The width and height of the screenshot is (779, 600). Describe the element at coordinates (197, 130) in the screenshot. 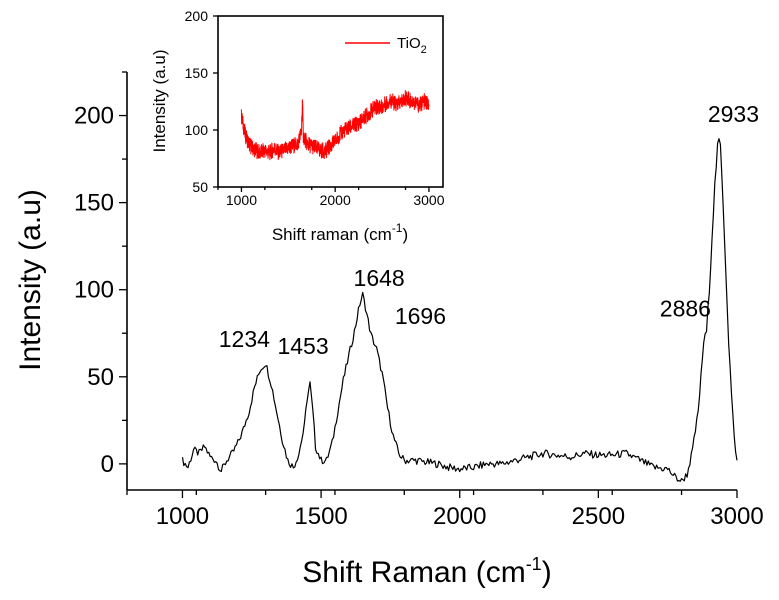

I see `inset-y-tick-label: 100` at that location.